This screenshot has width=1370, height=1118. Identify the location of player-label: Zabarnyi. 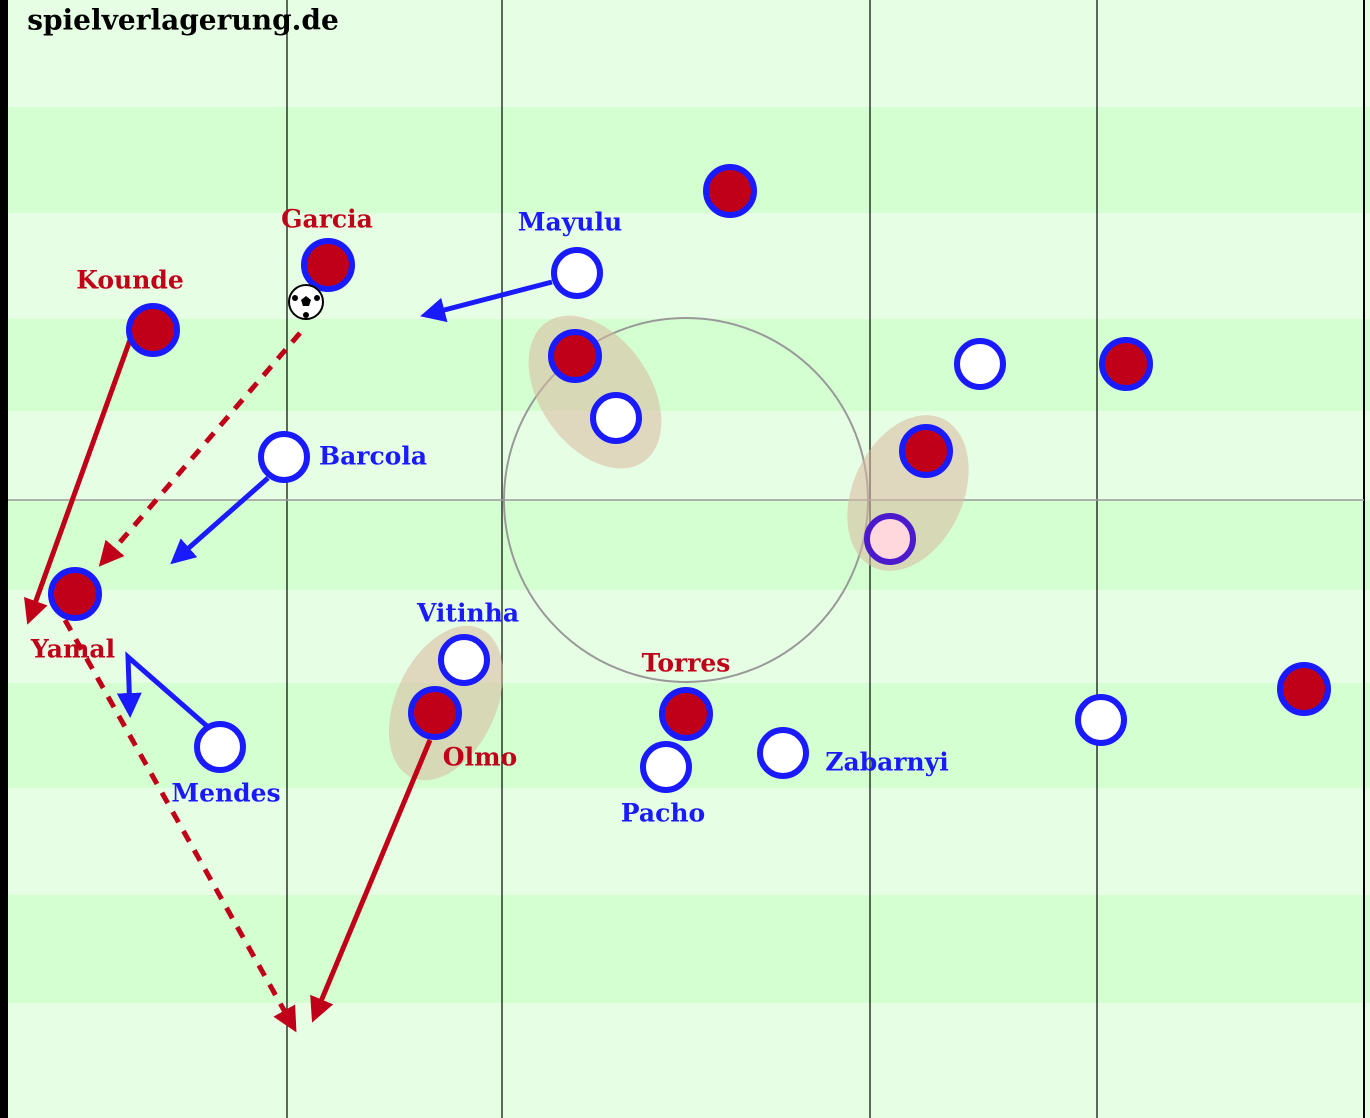
(887, 762).